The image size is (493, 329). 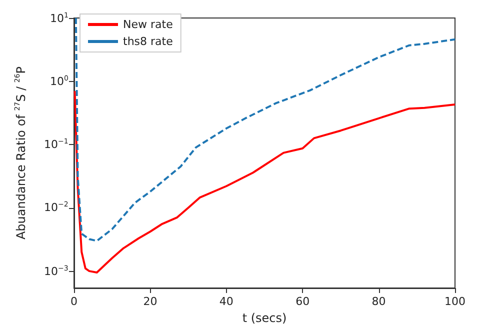 What do you see at coordinates (303, 301) in the screenshot?
I see `x-tick-label: 60` at bounding box center [303, 301].